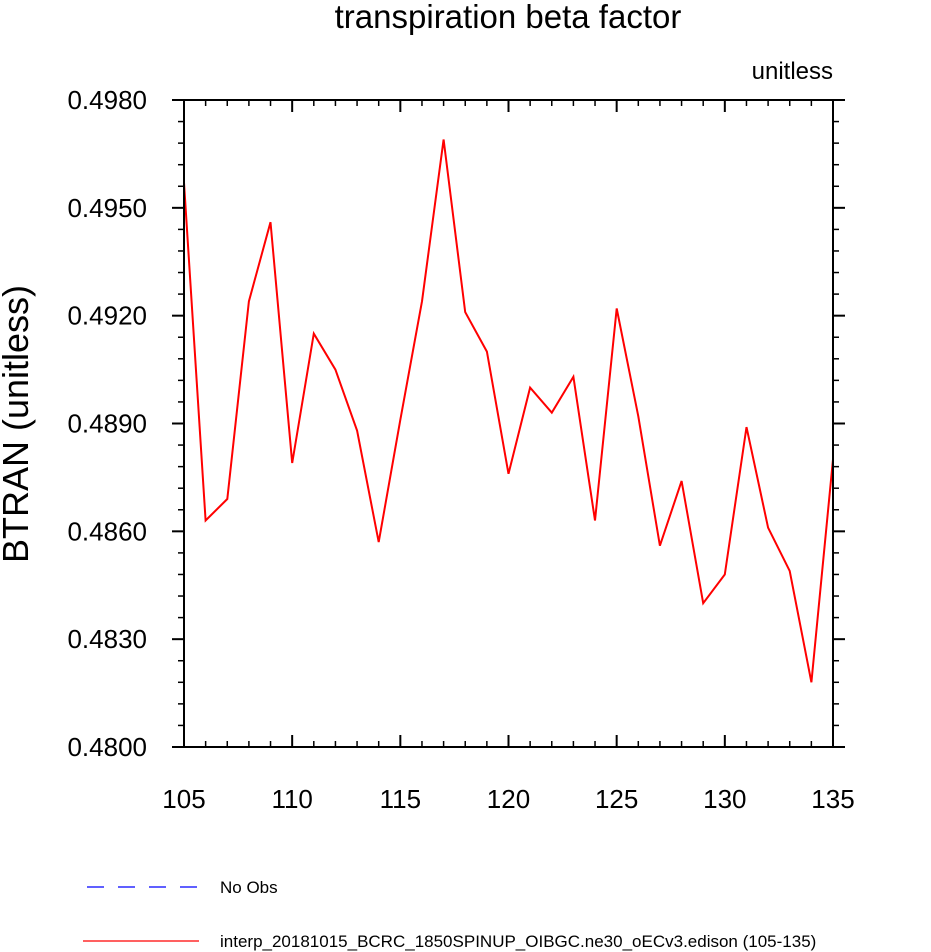 The image size is (931, 952). Describe the element at coordinates (249, 887) in the screenshot. I see `legend-label-1: No Obs` at that location.